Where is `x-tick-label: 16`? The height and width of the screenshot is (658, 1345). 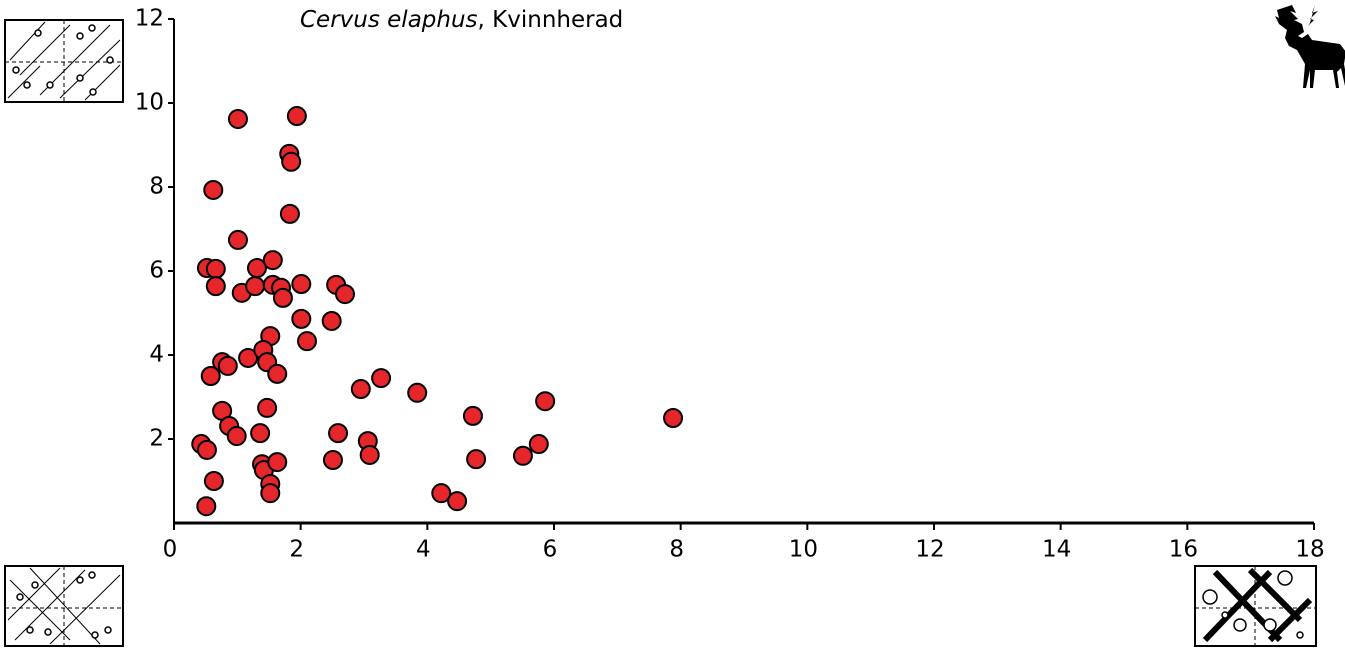
x-tick-label: 16 is located at coordinates (1183, 550).